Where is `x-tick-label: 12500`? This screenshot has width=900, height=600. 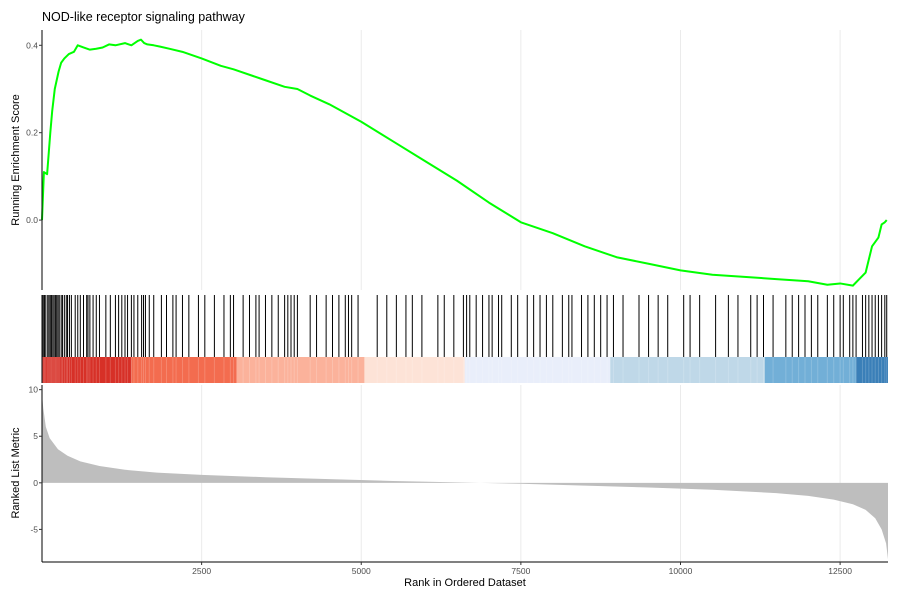
x-tick-label: 12500 is located at coordinates (840, 571).